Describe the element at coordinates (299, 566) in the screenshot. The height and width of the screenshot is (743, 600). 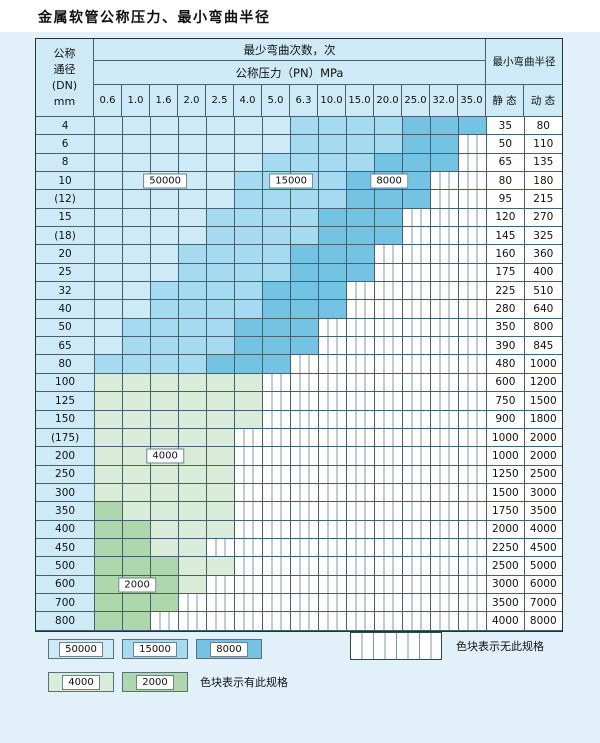
I see `table-row: 500 2500 5000` at that location.